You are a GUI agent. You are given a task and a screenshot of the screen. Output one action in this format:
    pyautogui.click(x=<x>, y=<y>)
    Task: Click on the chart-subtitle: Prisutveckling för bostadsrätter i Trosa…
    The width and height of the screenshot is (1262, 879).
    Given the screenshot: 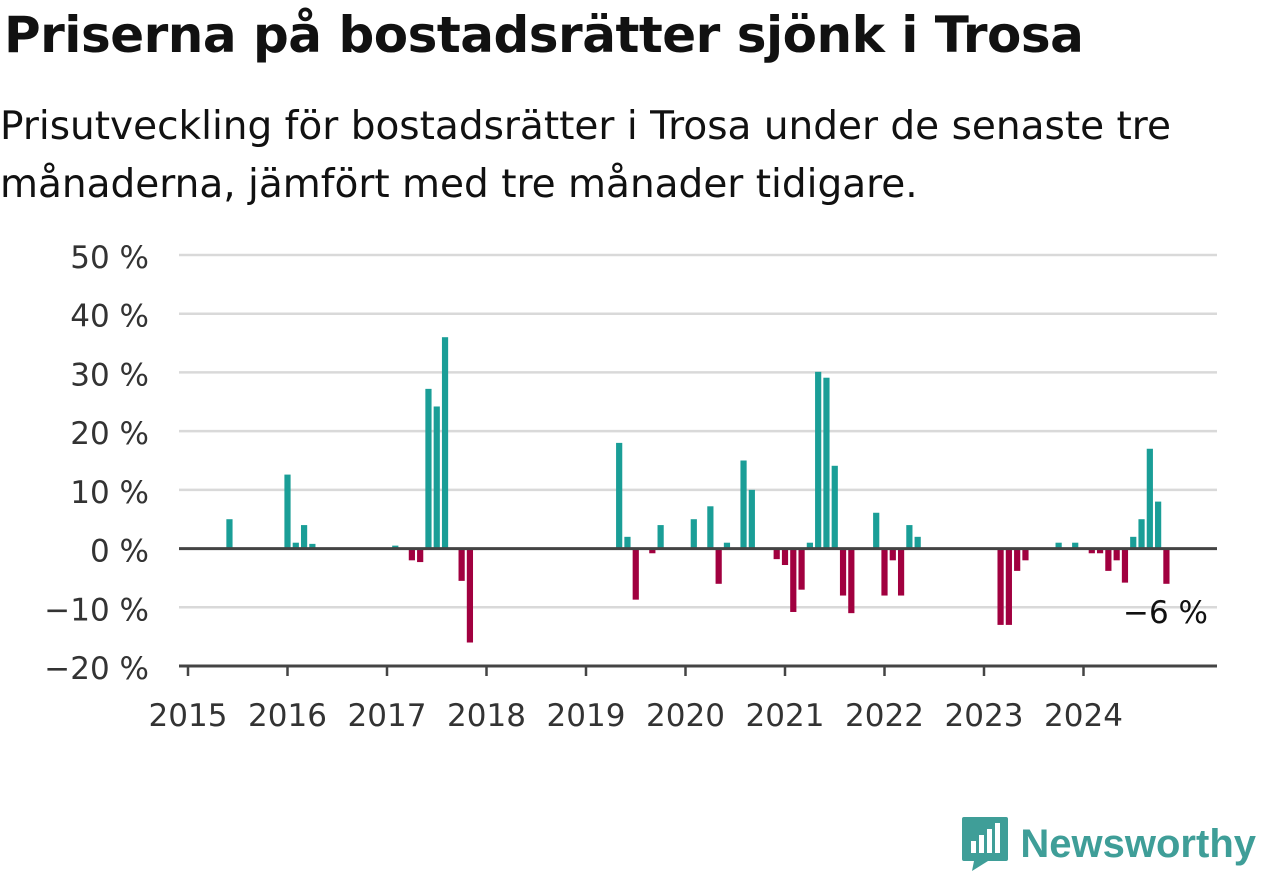 What is the action you would take?
    pyautogui.click(x=585, y=155)
    